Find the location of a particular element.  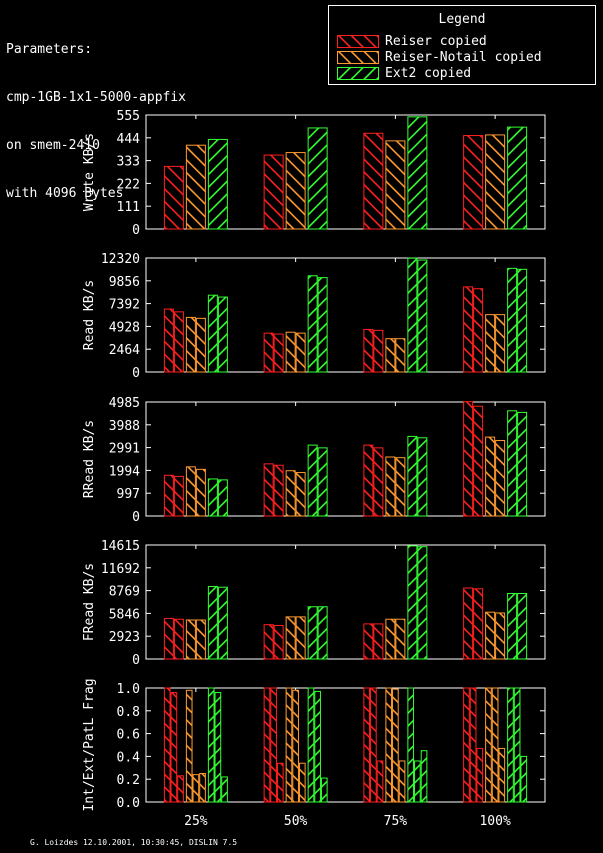

legend-item-reiser-notail: Reiser-Notail copied is located at coordinates (439, 58).